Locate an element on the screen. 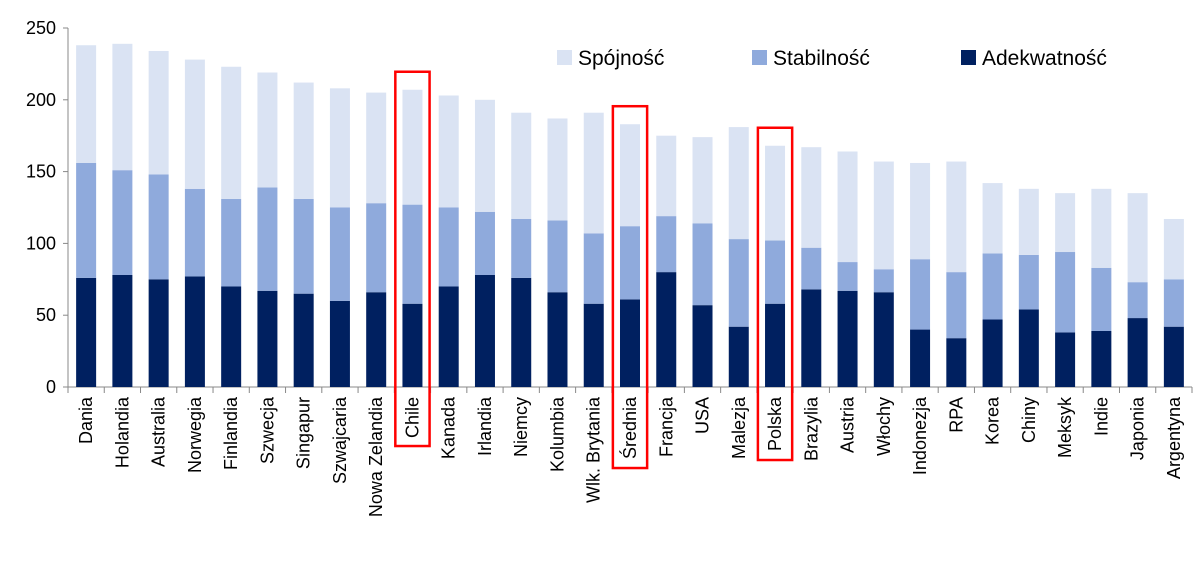  x-tick-label: Chiny is located at coordinates (1029, 420).